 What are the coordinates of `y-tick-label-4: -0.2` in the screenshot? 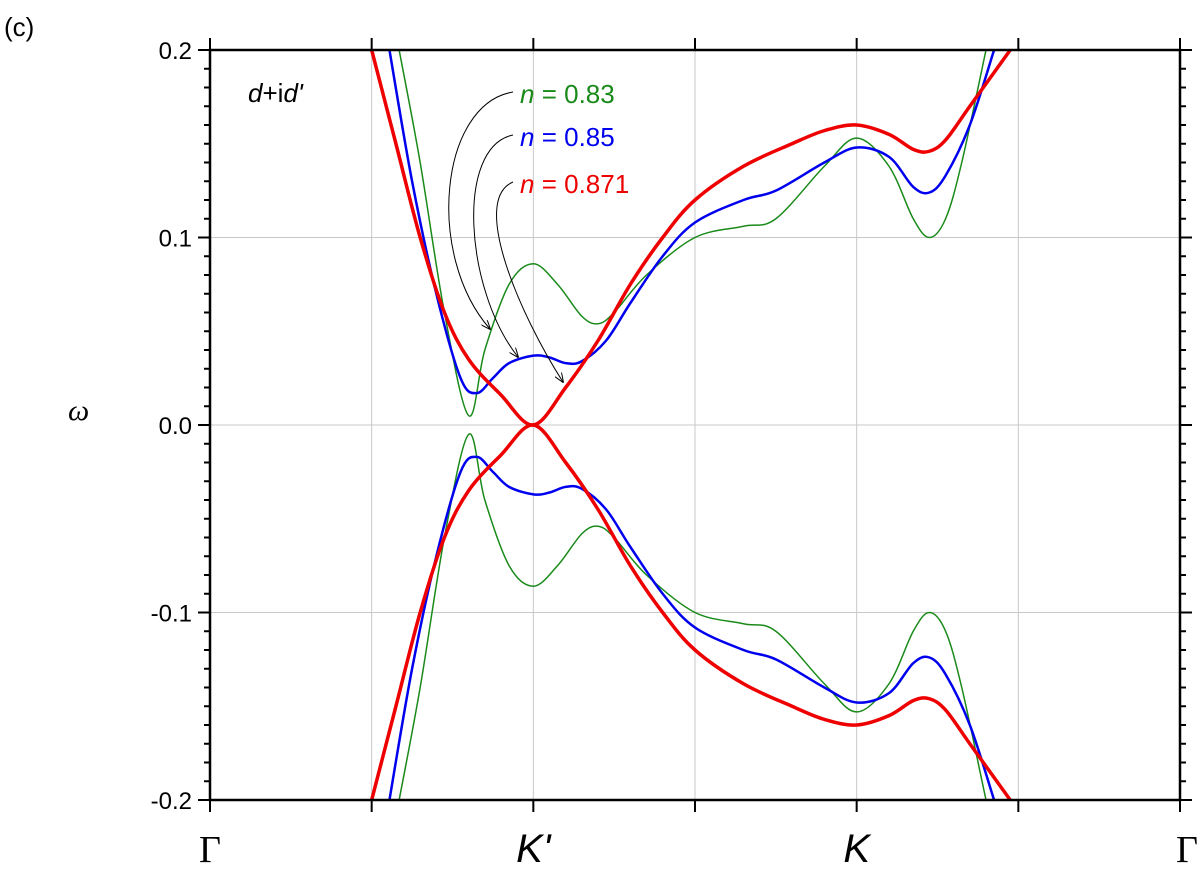 It's located at (171, 801).